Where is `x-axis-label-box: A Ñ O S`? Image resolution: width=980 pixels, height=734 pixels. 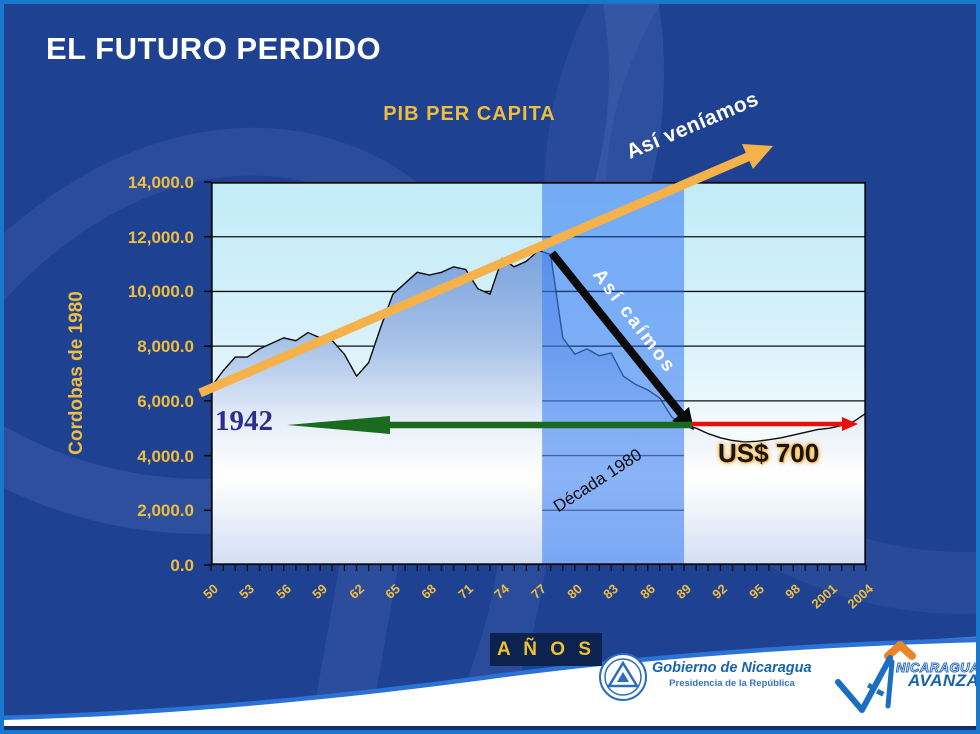 x-axis-label-box: A Ñ O S is located at coordinates (546, 649).